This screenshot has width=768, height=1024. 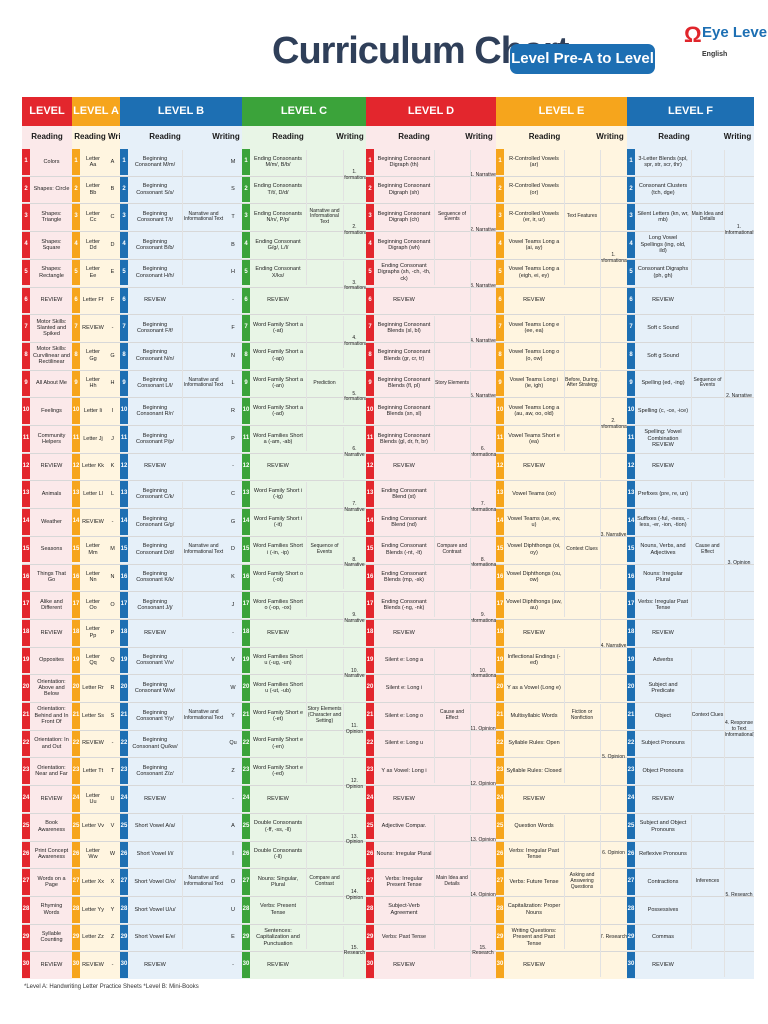 What do you see at coordinates (51, 217) in the screenshot?
I see `curriculum-cell: Shapes: Triangle` at bounding box center [51, 217].